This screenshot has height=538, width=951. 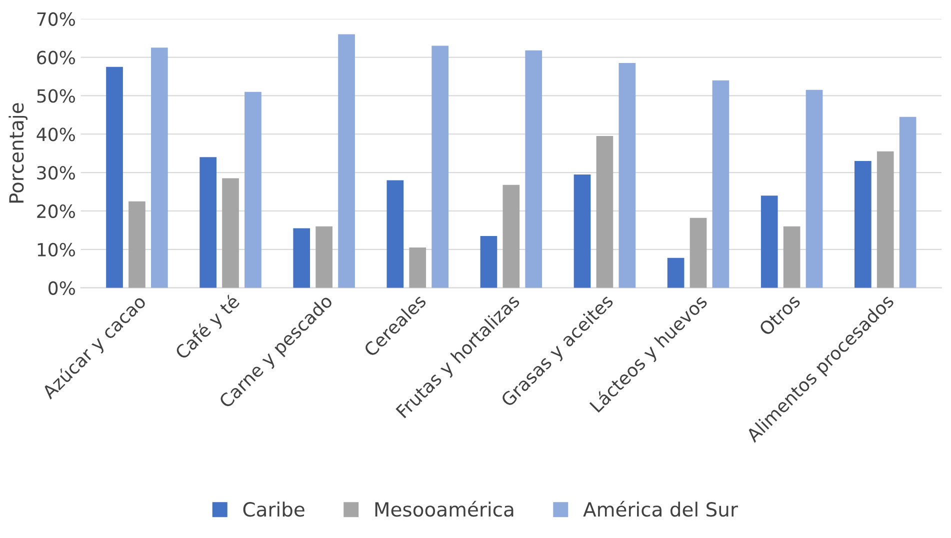 What do you see at coordinates (444, 508) in the screenshot?
I see `legend-label: Mesooamérica` at bounding box center [444, 508].